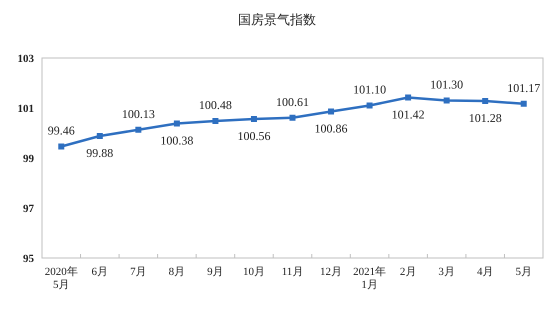  I want to click on x-tick-label: 5月, so click(523, 272).